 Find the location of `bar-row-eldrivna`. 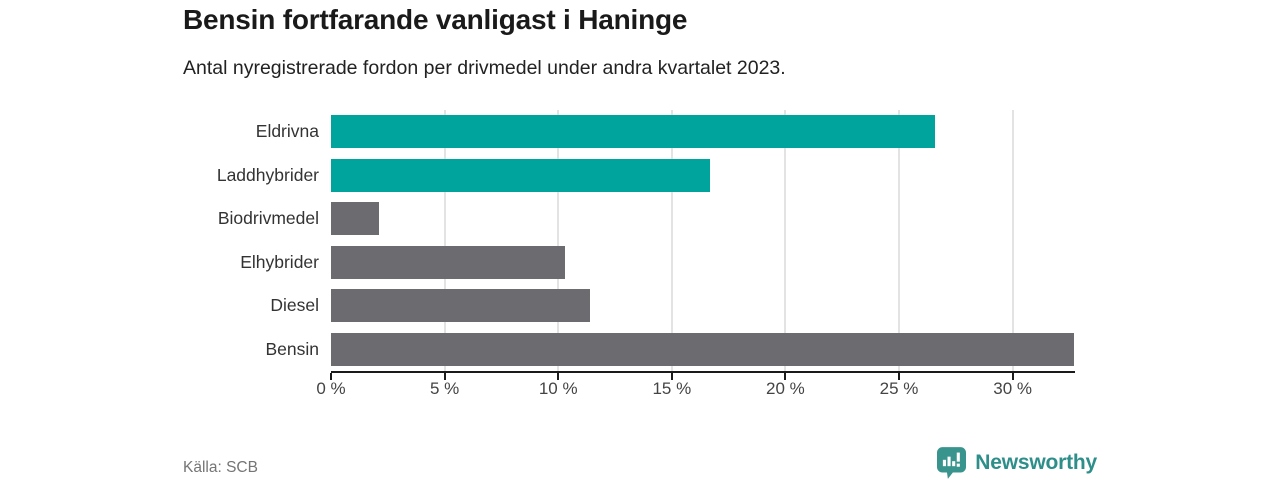

bar-row-eldrivna is located at coordinates (702, 132).